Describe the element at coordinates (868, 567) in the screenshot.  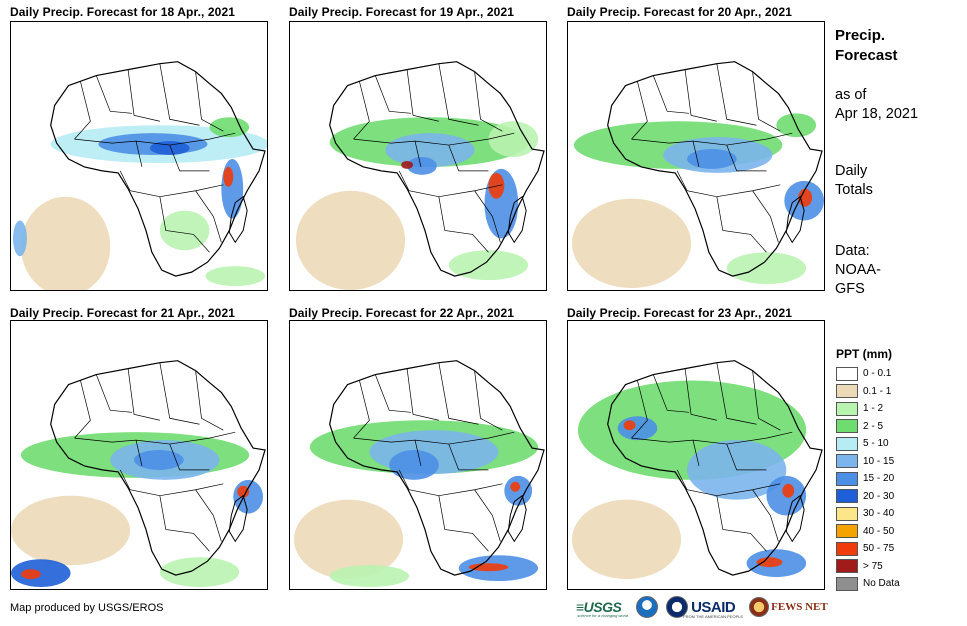
I see `legend-item: > 75` at that location.